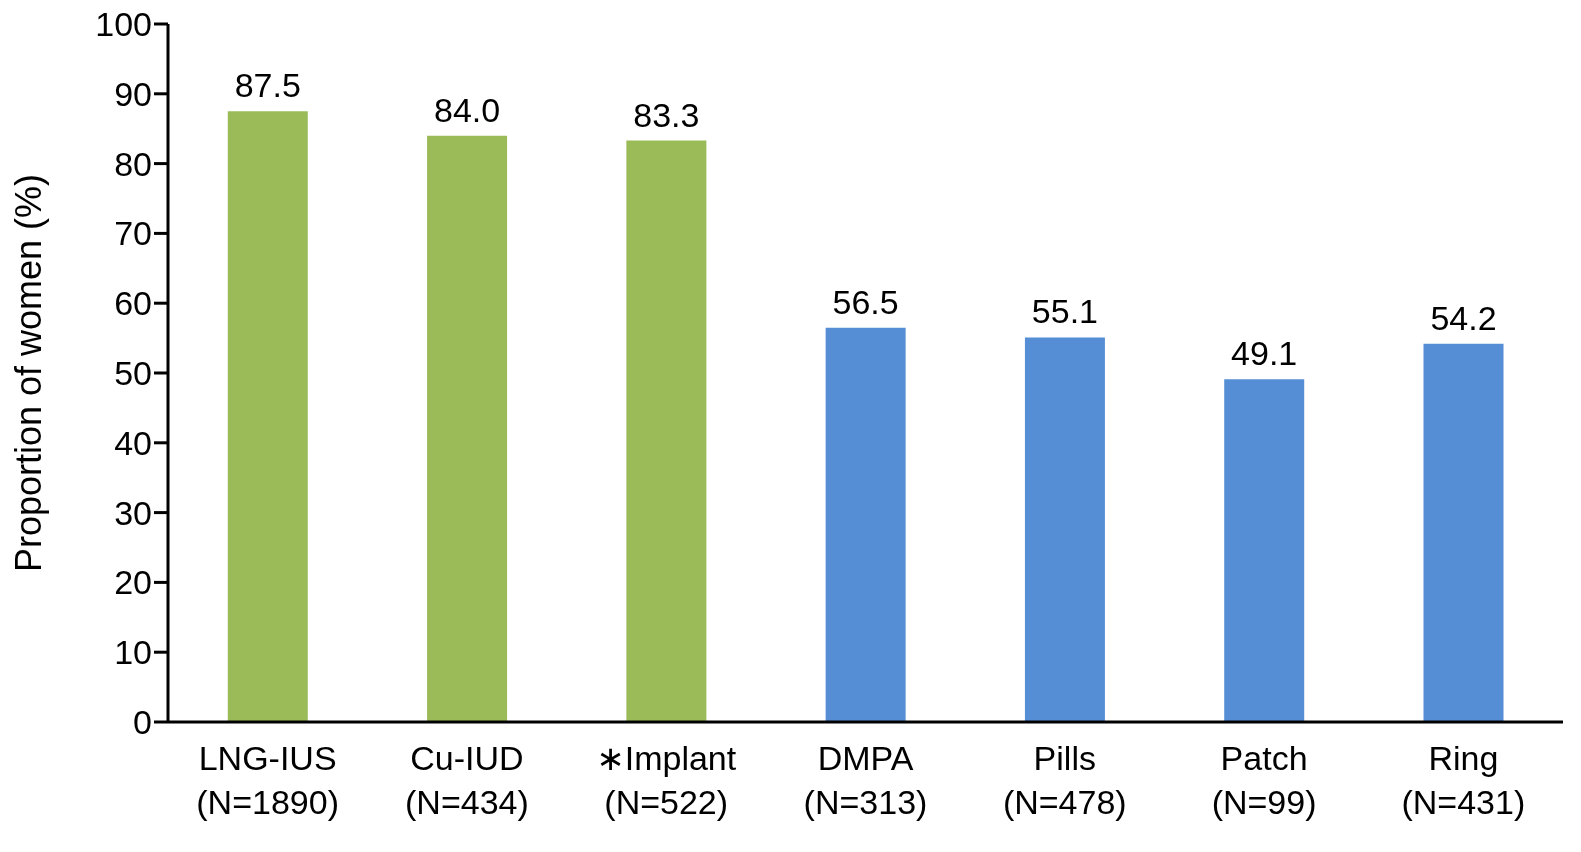  Describe the element at coordinates (133, 373) in the screenshot. I see `y-tick-label: 50` at that location.